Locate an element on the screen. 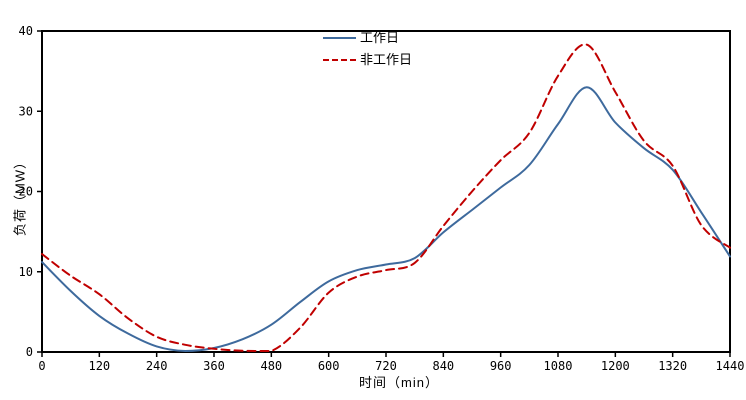 Image resolution: width=746 pixels, height=400 pixels. x-tick-label: 1080 is located at coordinates (558, 366).